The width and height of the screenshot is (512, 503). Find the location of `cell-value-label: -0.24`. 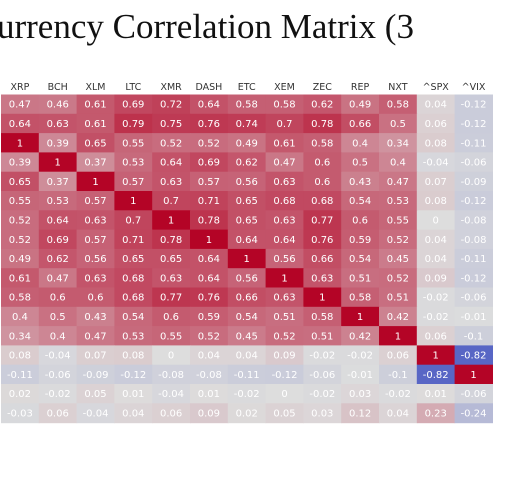

cell-value-label: -0.24 is located at coordinates (474, 413).